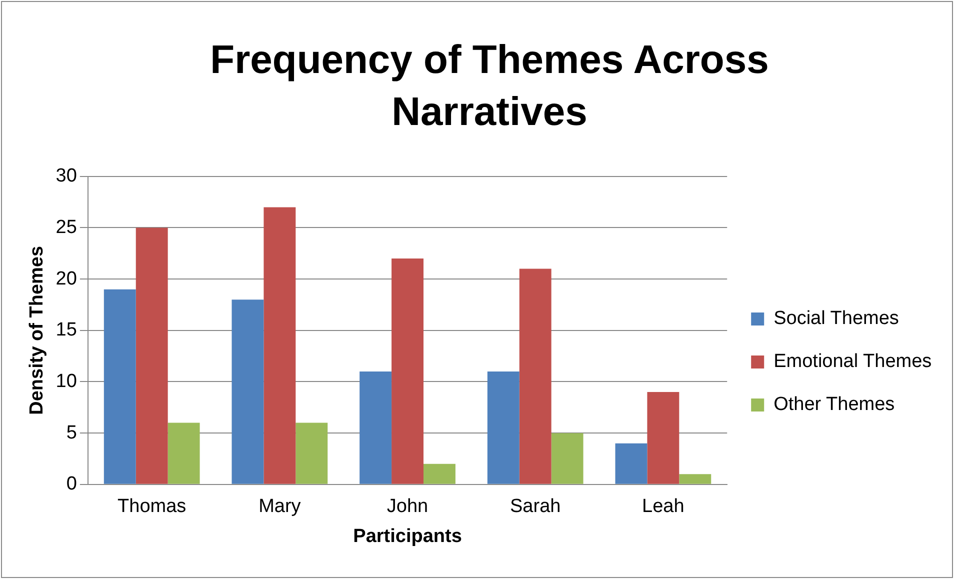 The width and height of the screenshot is (956, 579). What do you see at coordinates (836, 319) in the screenshot?
I see `legend-label: Social Themes` at bounding box center [836, 319].